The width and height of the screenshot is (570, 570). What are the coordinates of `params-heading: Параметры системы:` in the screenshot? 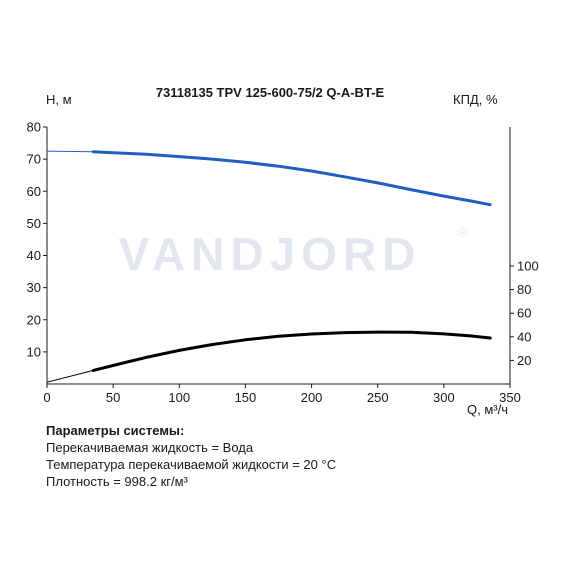 It's located at (115, 430).